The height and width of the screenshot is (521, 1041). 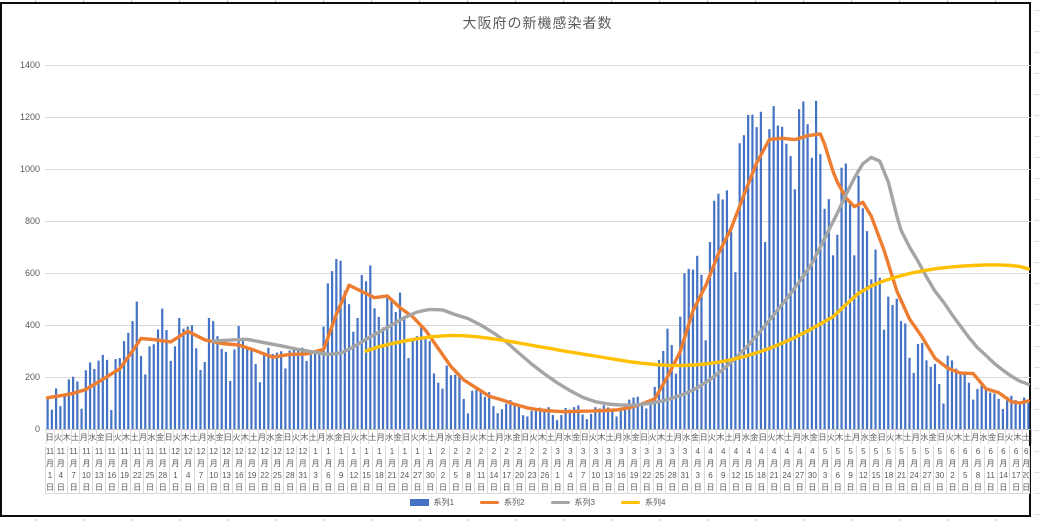 I want to click on x-axis-date-label: 2 月 23 日, so click(x=531, y=470).